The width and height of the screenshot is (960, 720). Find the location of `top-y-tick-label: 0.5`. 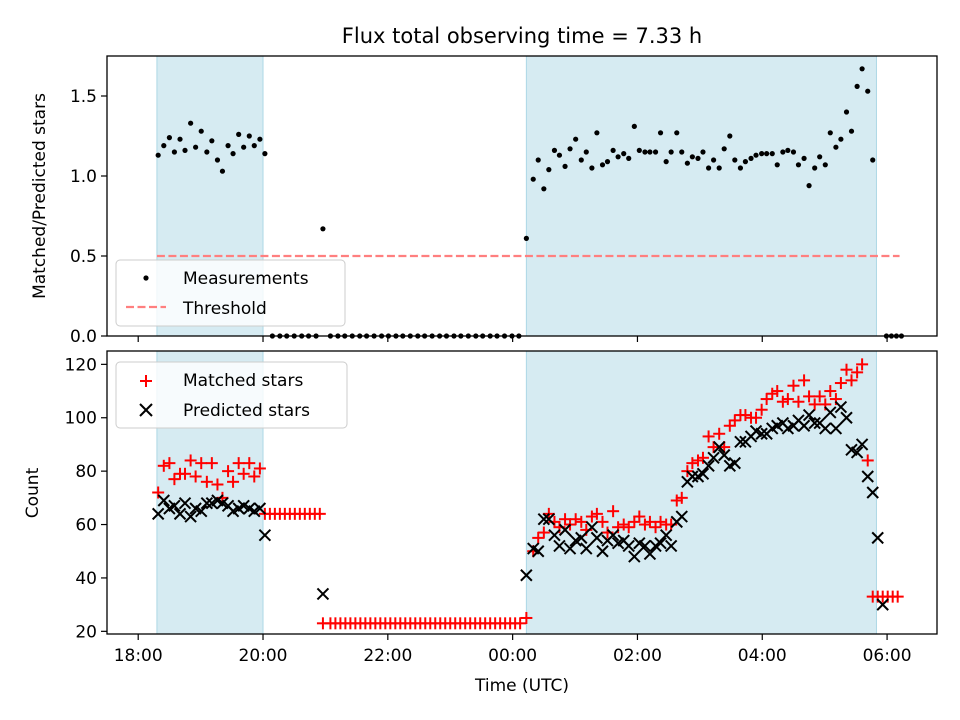

top-y-tick-label: 0.5 is located at coordinates (83, 257).